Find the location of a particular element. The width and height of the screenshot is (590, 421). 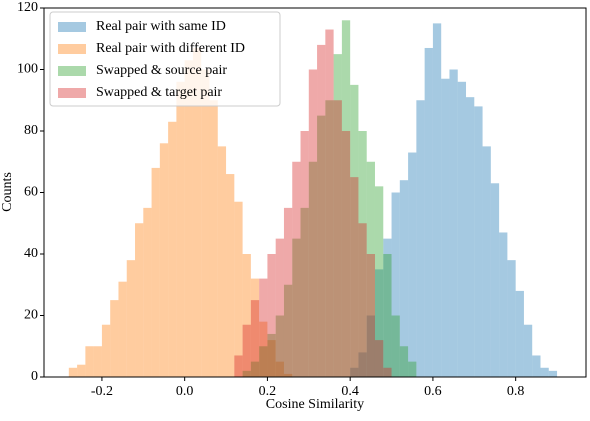

legend-label: Real pair with same ID is located at coordinates (161, 26).